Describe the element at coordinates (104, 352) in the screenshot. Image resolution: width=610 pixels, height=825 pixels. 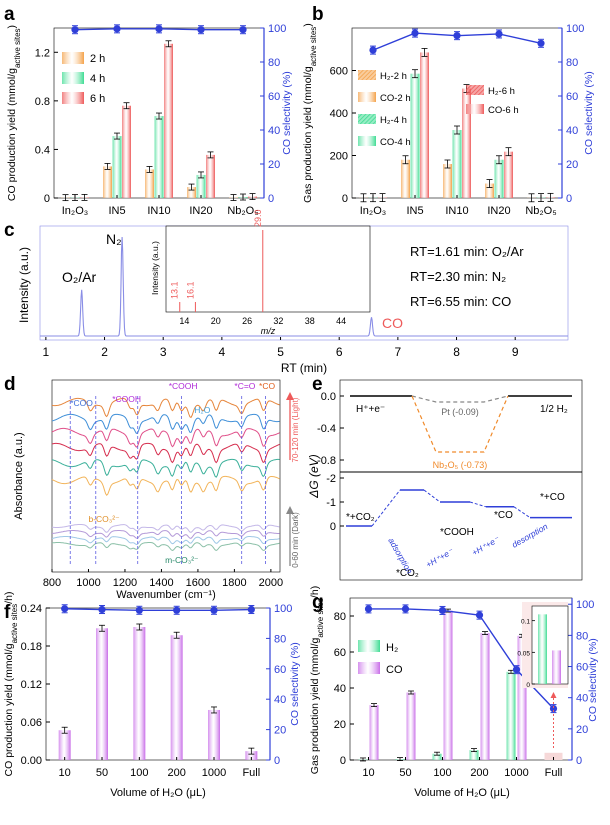
I see `x-tick-label: 2` at that location.